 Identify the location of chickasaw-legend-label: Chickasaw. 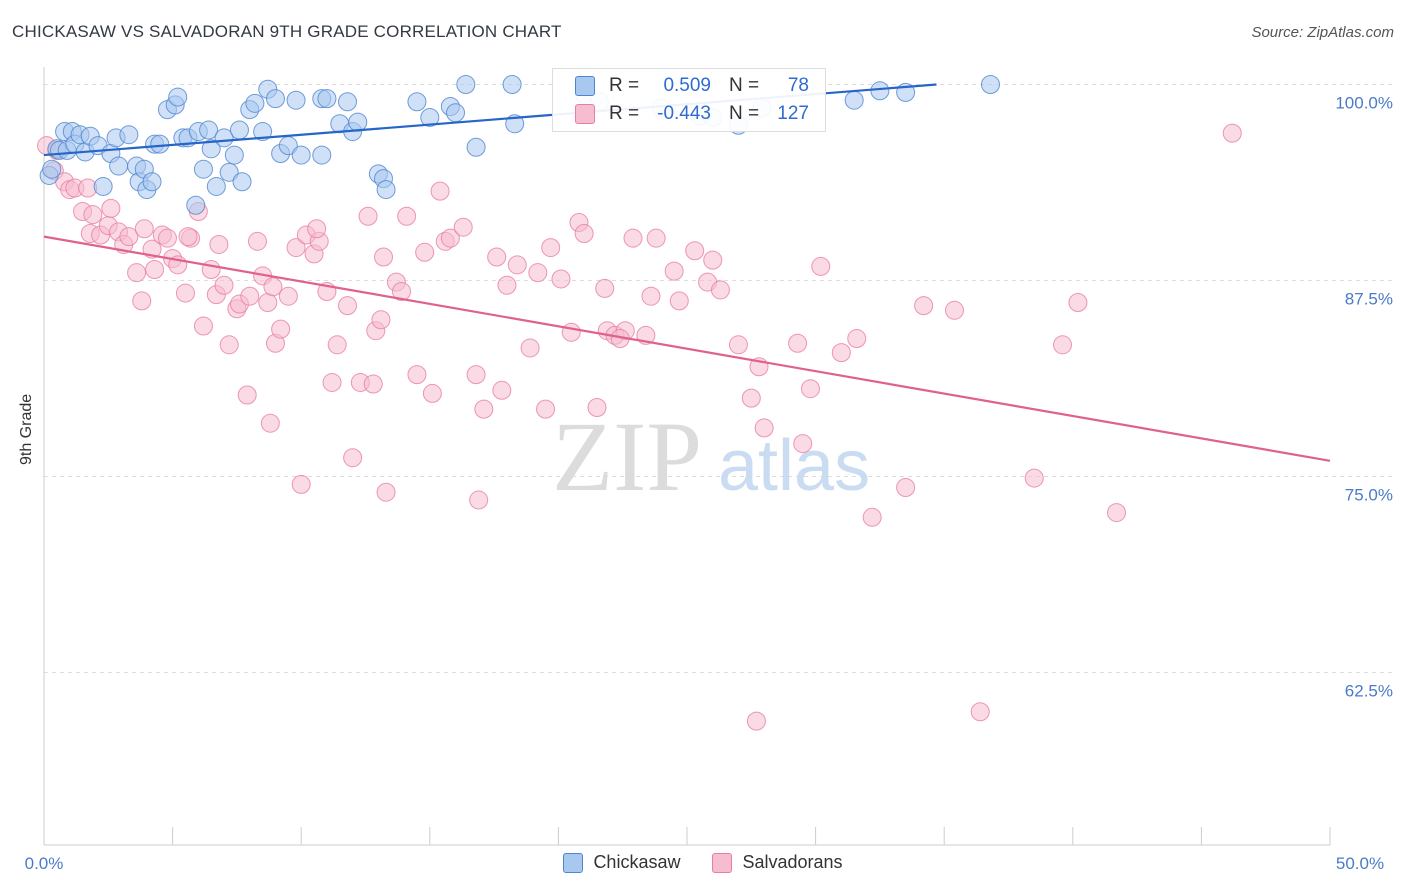
(637, 862).